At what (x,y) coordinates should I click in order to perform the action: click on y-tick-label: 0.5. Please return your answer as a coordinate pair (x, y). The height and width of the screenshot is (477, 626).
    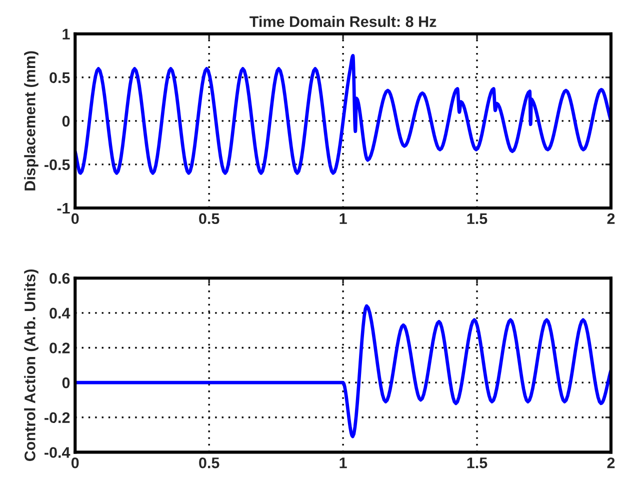
    Looking at the image, I should click on (60, 78).